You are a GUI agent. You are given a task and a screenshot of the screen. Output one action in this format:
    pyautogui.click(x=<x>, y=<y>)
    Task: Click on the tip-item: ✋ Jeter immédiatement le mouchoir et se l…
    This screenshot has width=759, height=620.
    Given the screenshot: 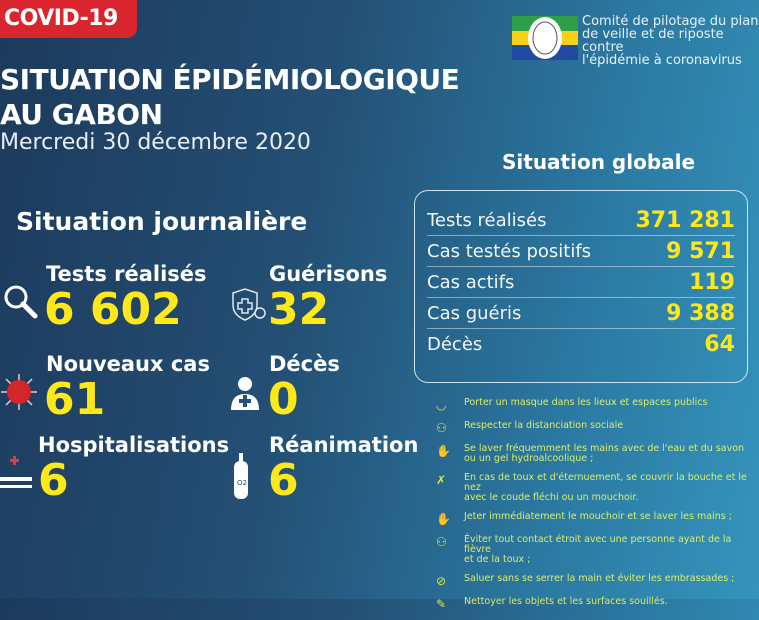 What is the action you would take?
    pyautogui.click(x=596, y=519)
    